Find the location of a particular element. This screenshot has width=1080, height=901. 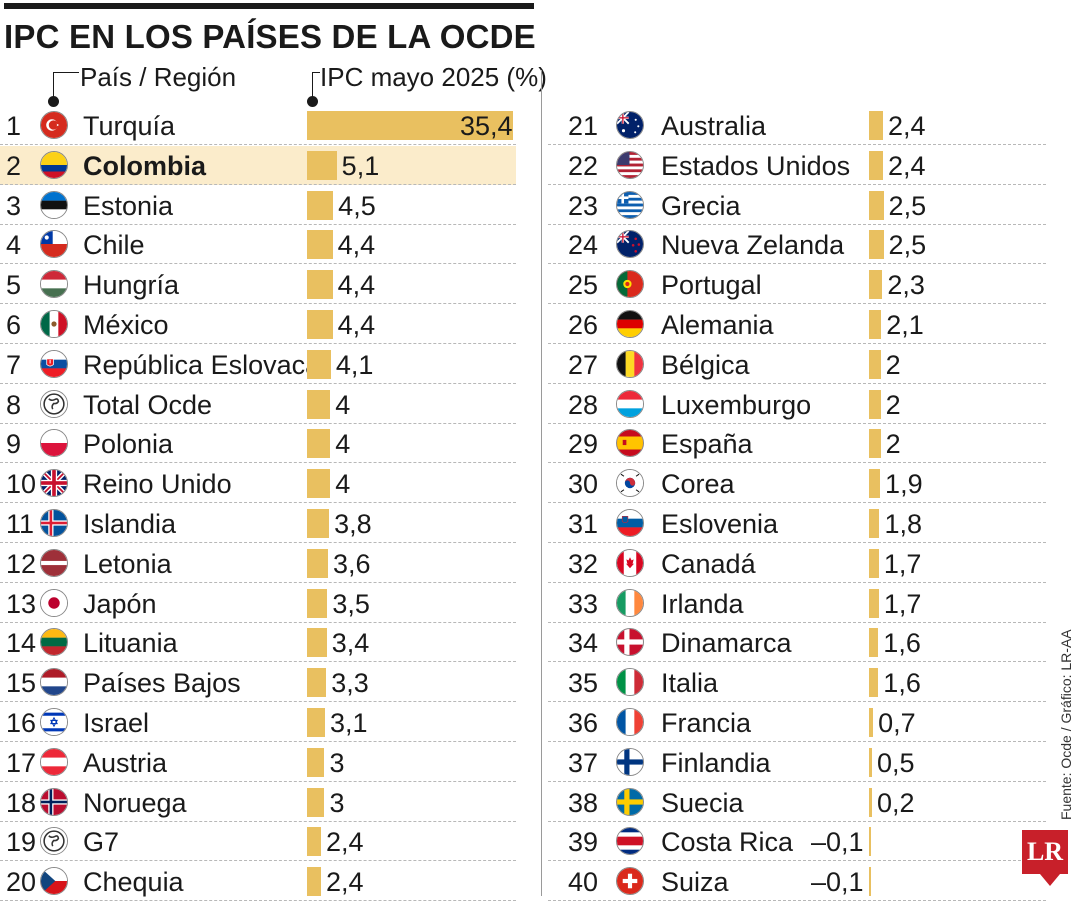

row-rank: 29 is located at coordinates (583, 444).